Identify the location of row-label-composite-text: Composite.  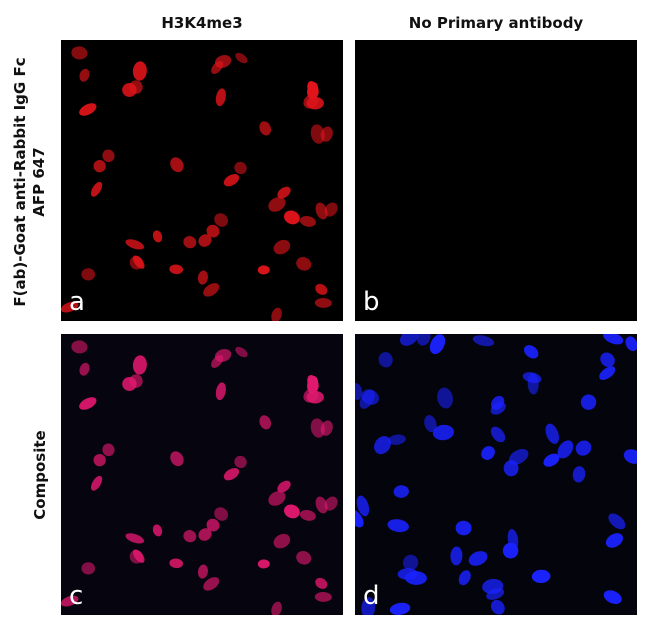
(40, 475).